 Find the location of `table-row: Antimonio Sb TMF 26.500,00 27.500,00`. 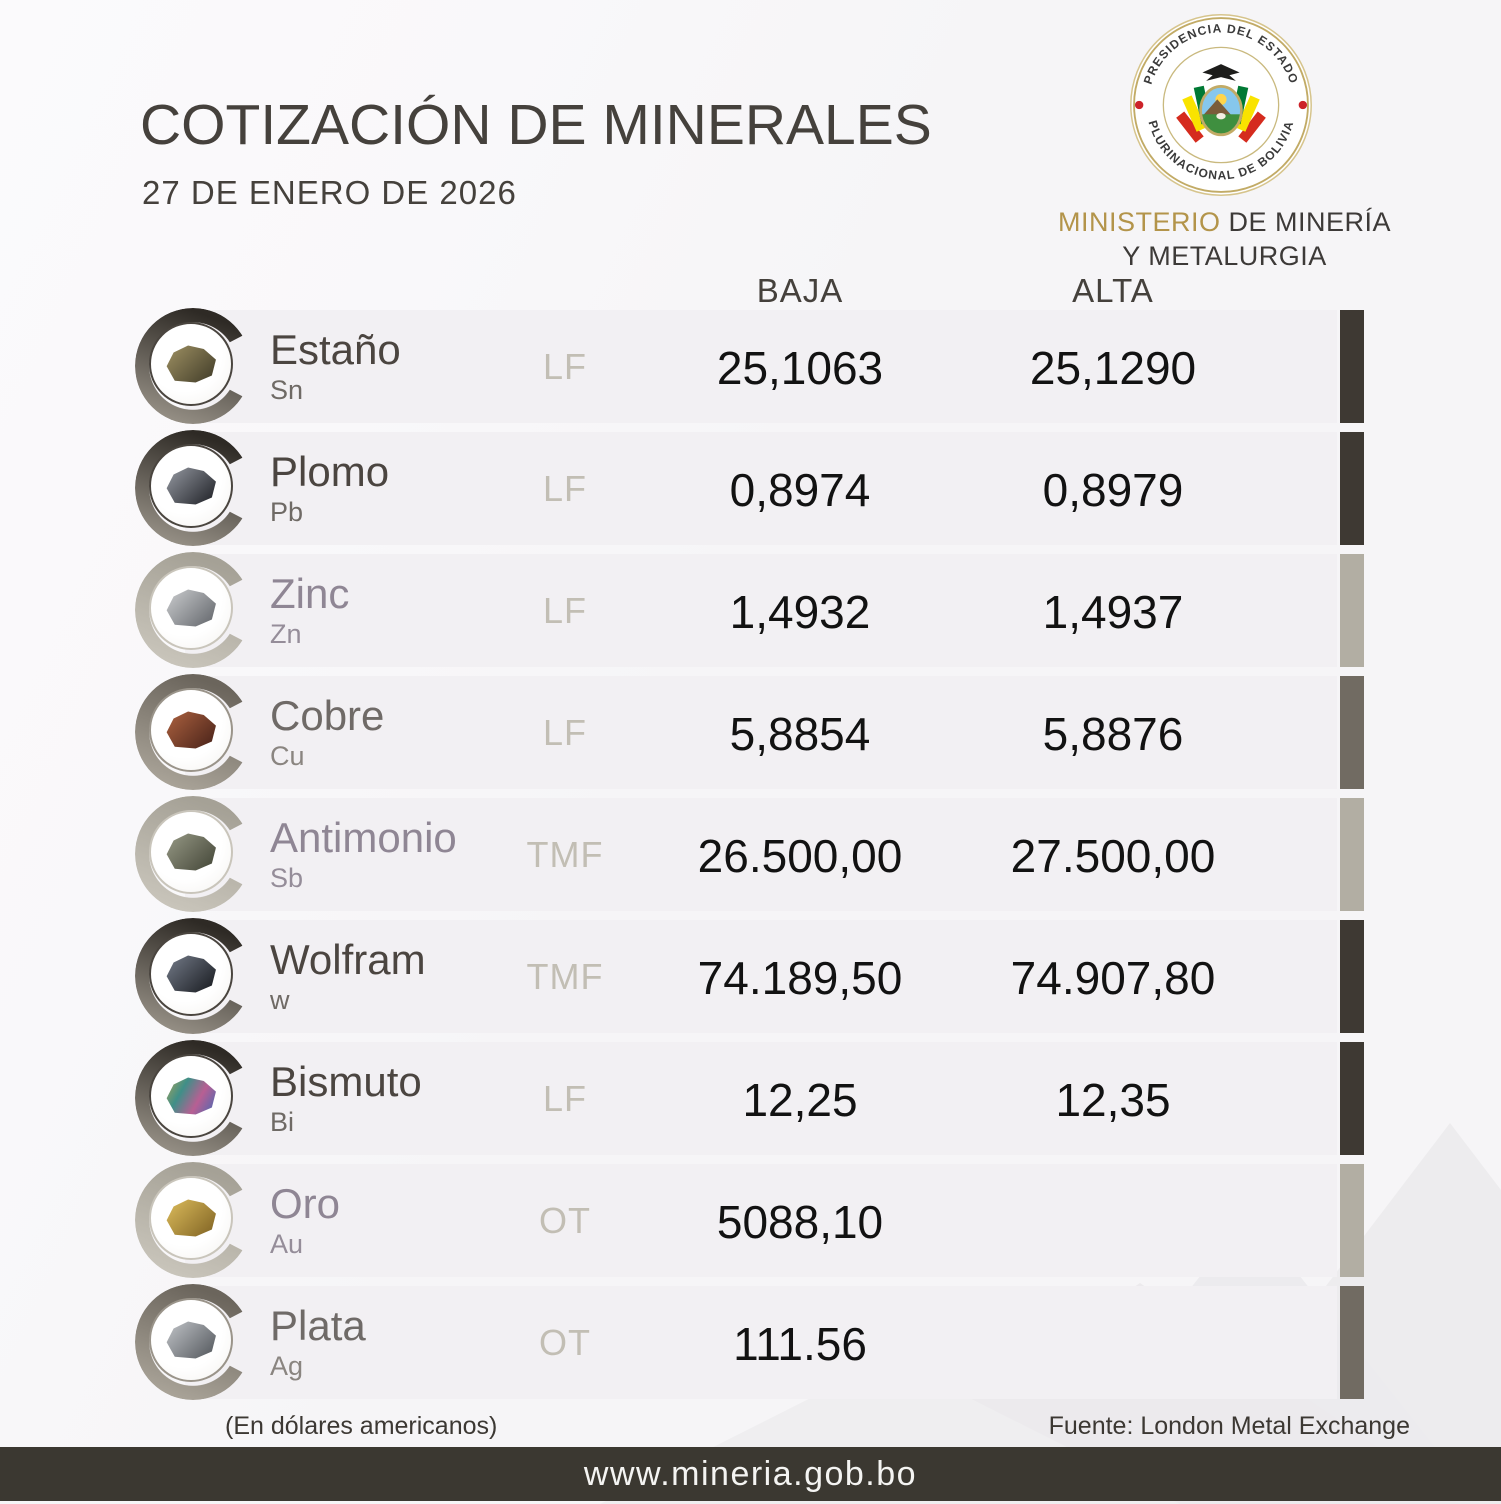

table-row: Antimonio Sb TMF 26.500,00 27.500,00 is located at coordinates (749, 854).